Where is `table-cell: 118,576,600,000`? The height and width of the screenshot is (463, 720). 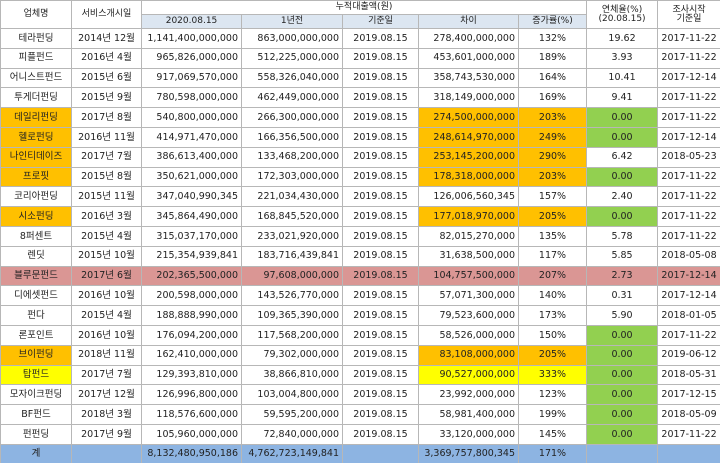
table-cell: 118,576,600,000 is located at coordinates (191, 414).